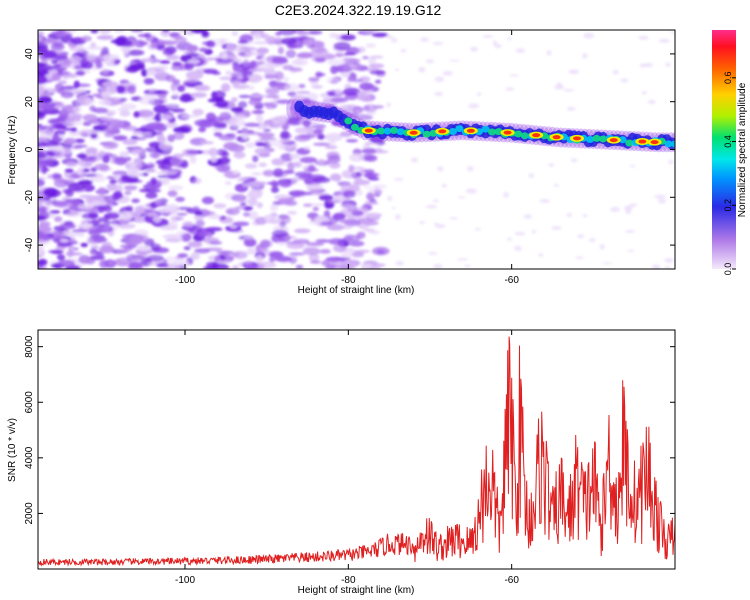 The image size is (750, 600). I want to click on top-x-tick-label: -60, so click(511, 280).